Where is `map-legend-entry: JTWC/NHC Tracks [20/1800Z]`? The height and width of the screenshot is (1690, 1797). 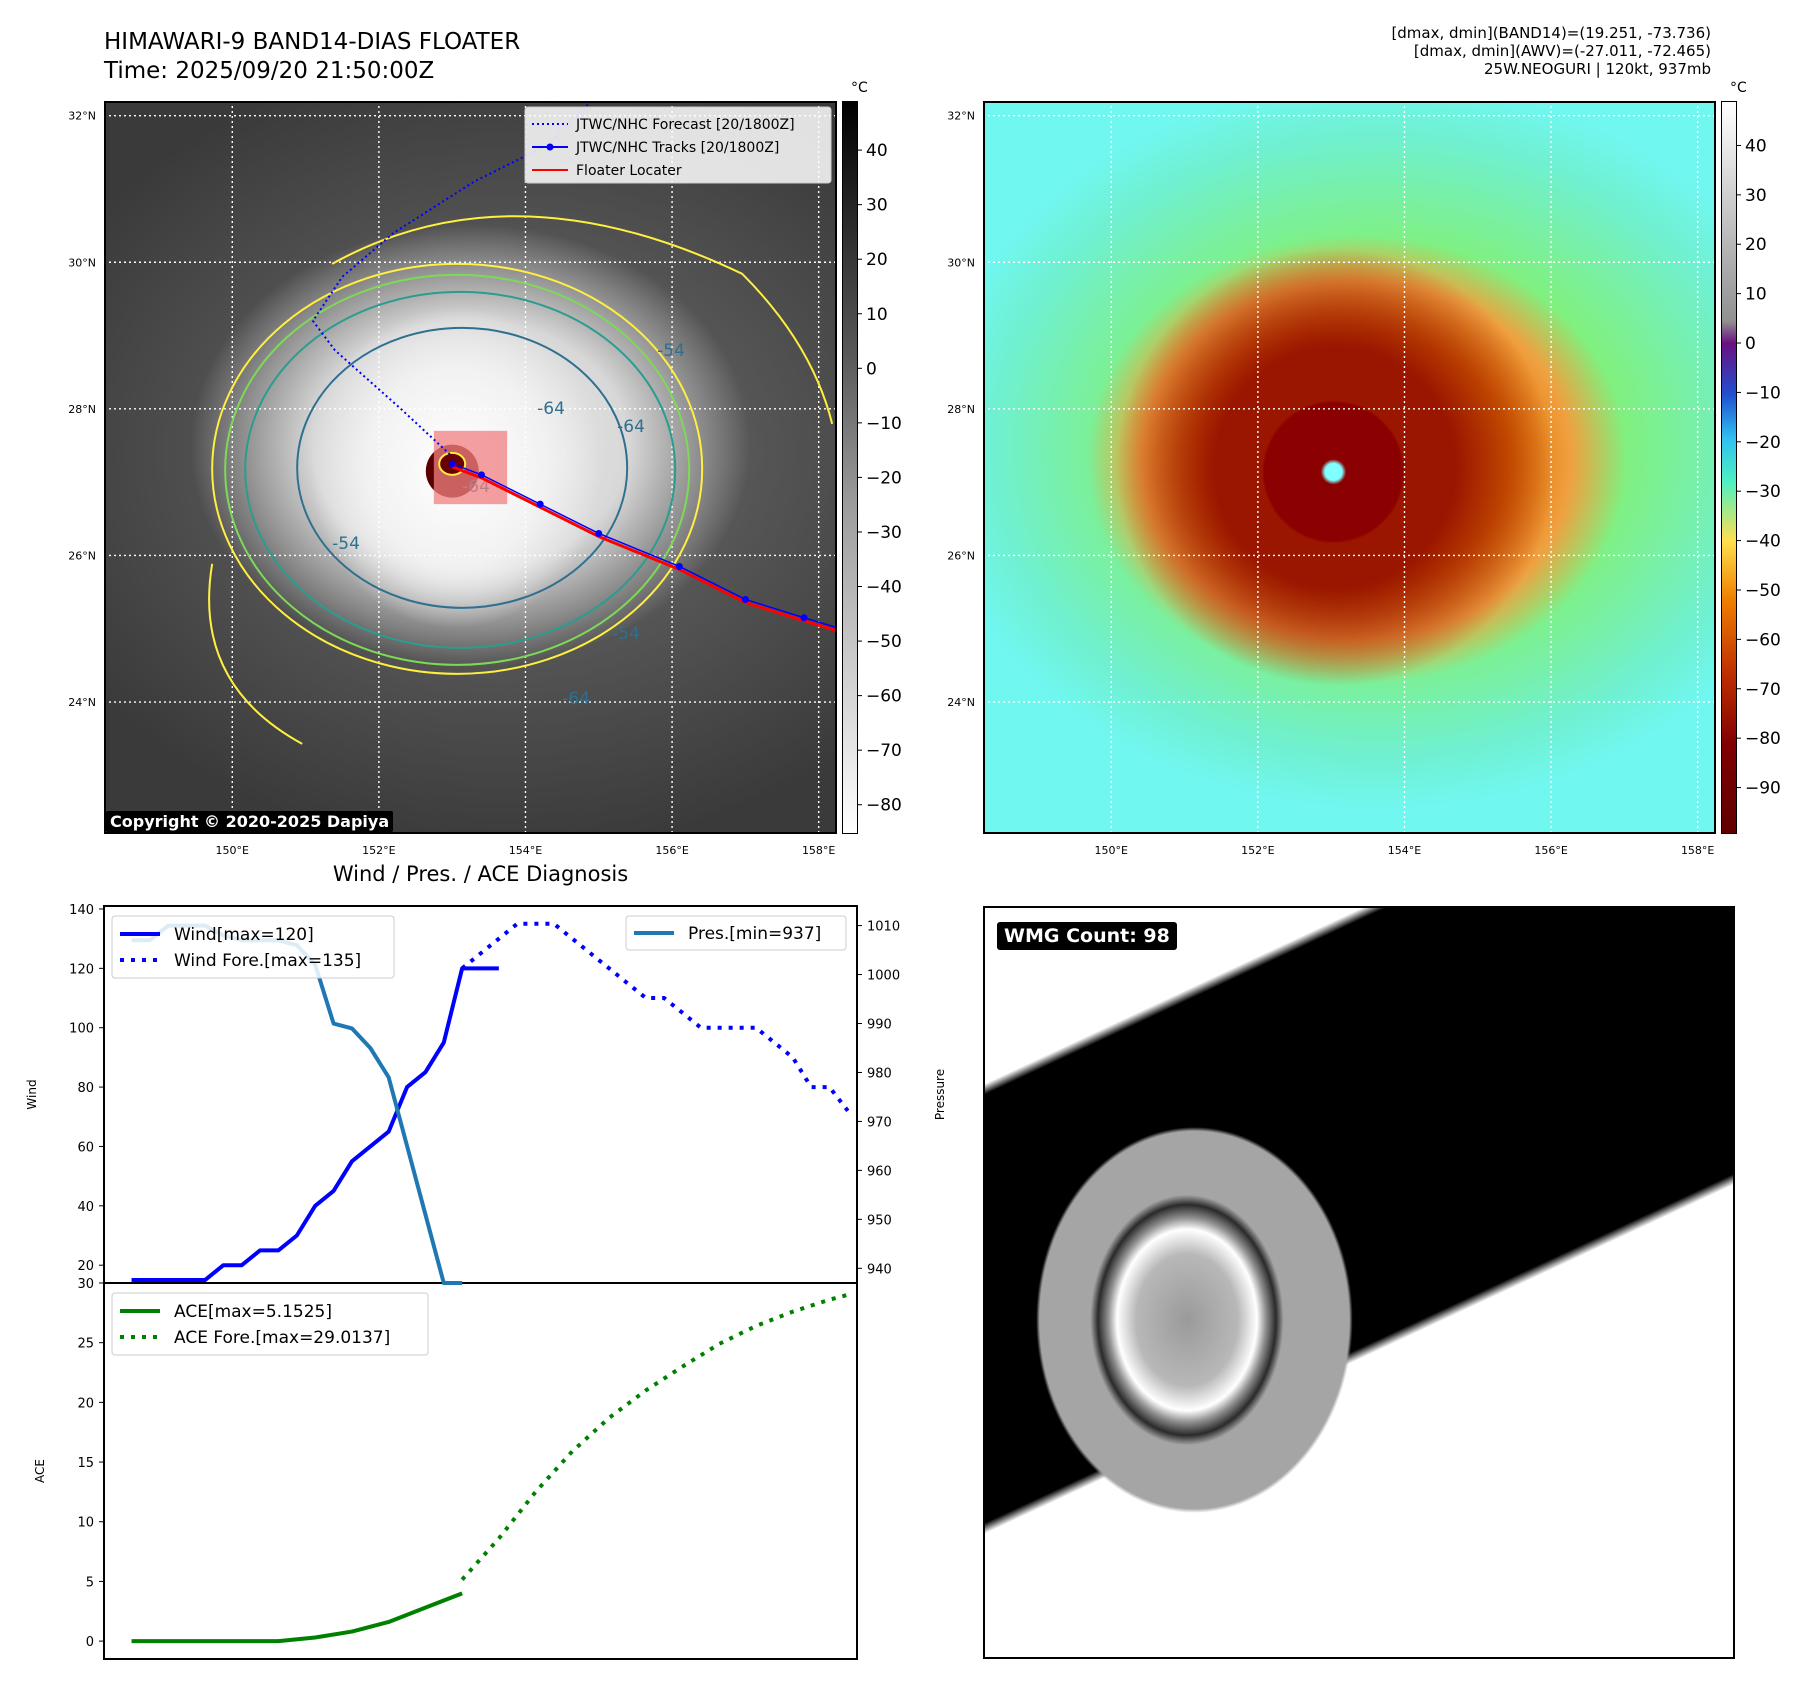
map-legend-entry: JTWC/NHC Tracks [20/1800Z] is located at coordinates (677, 148).